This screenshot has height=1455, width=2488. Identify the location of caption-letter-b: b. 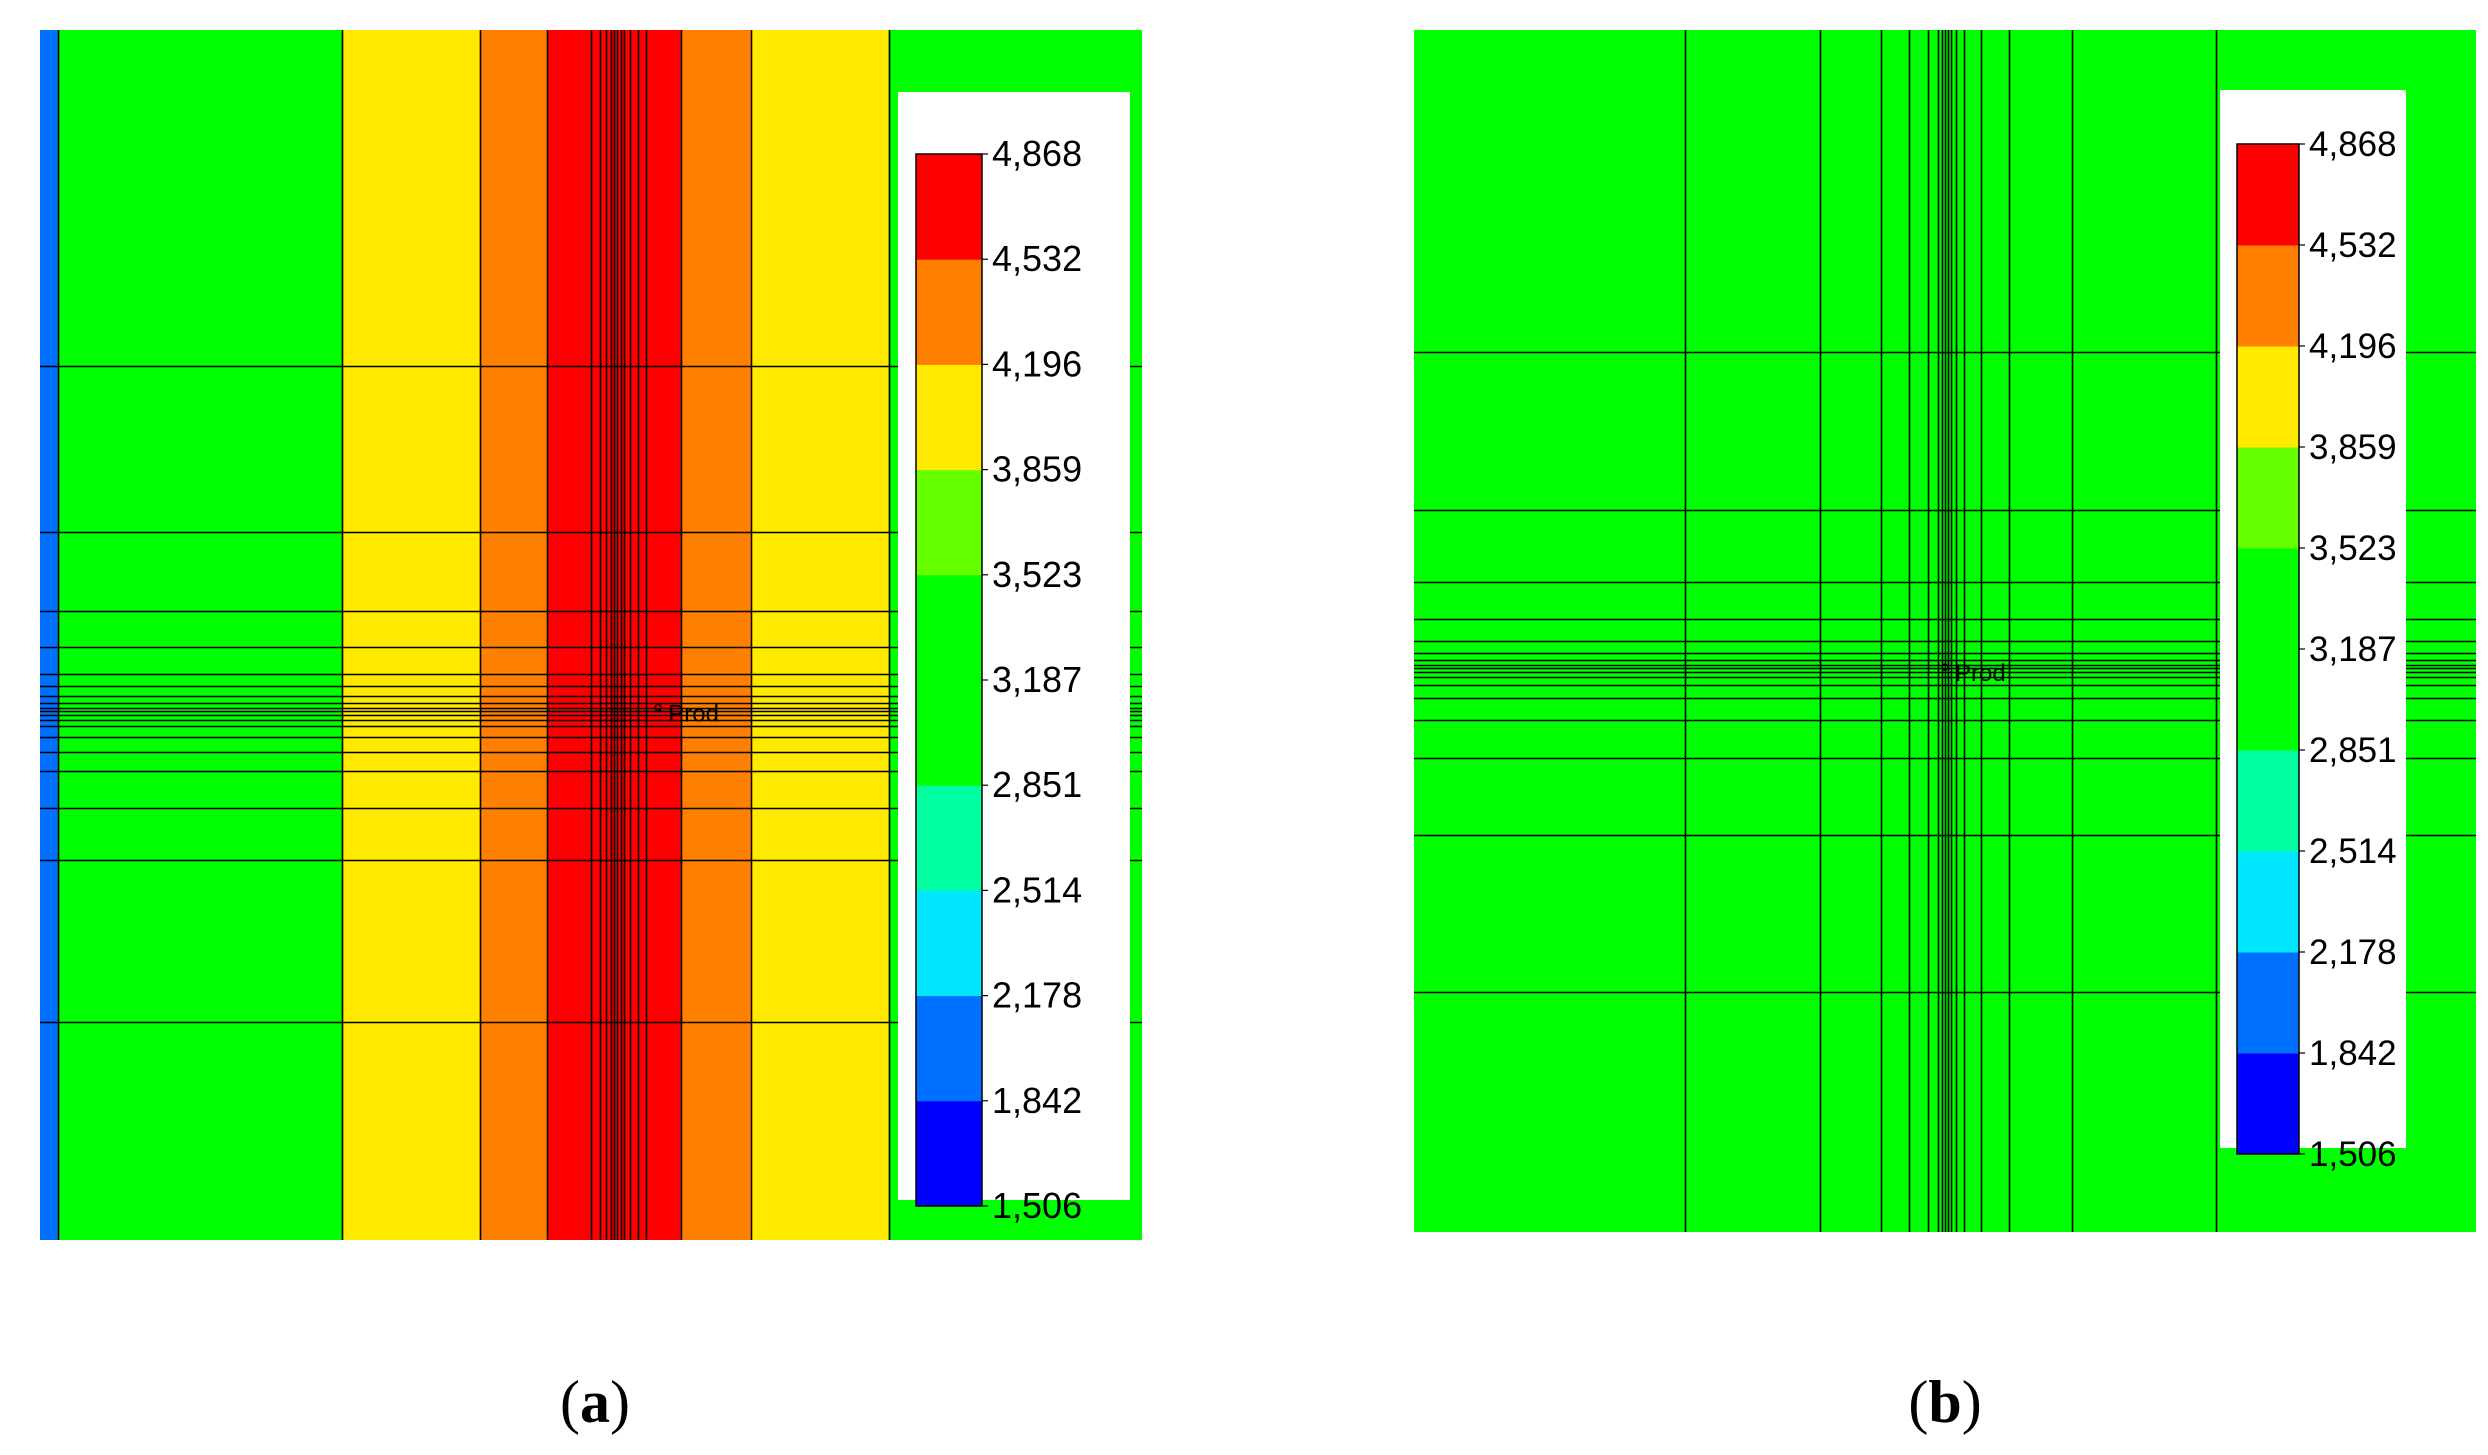
(1945, 1402).